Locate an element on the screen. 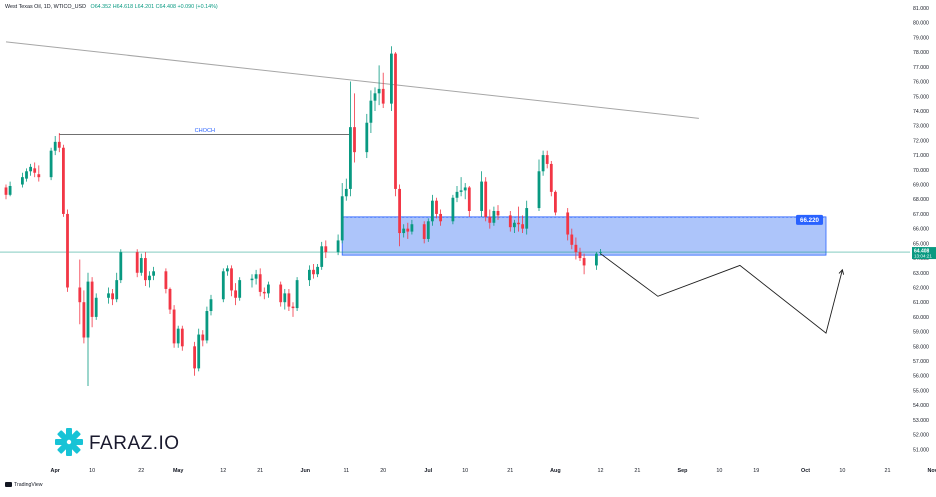 This screenshot has width=936, height=497. y-tick-label: 80.000 is located at coordinates (921, 24).